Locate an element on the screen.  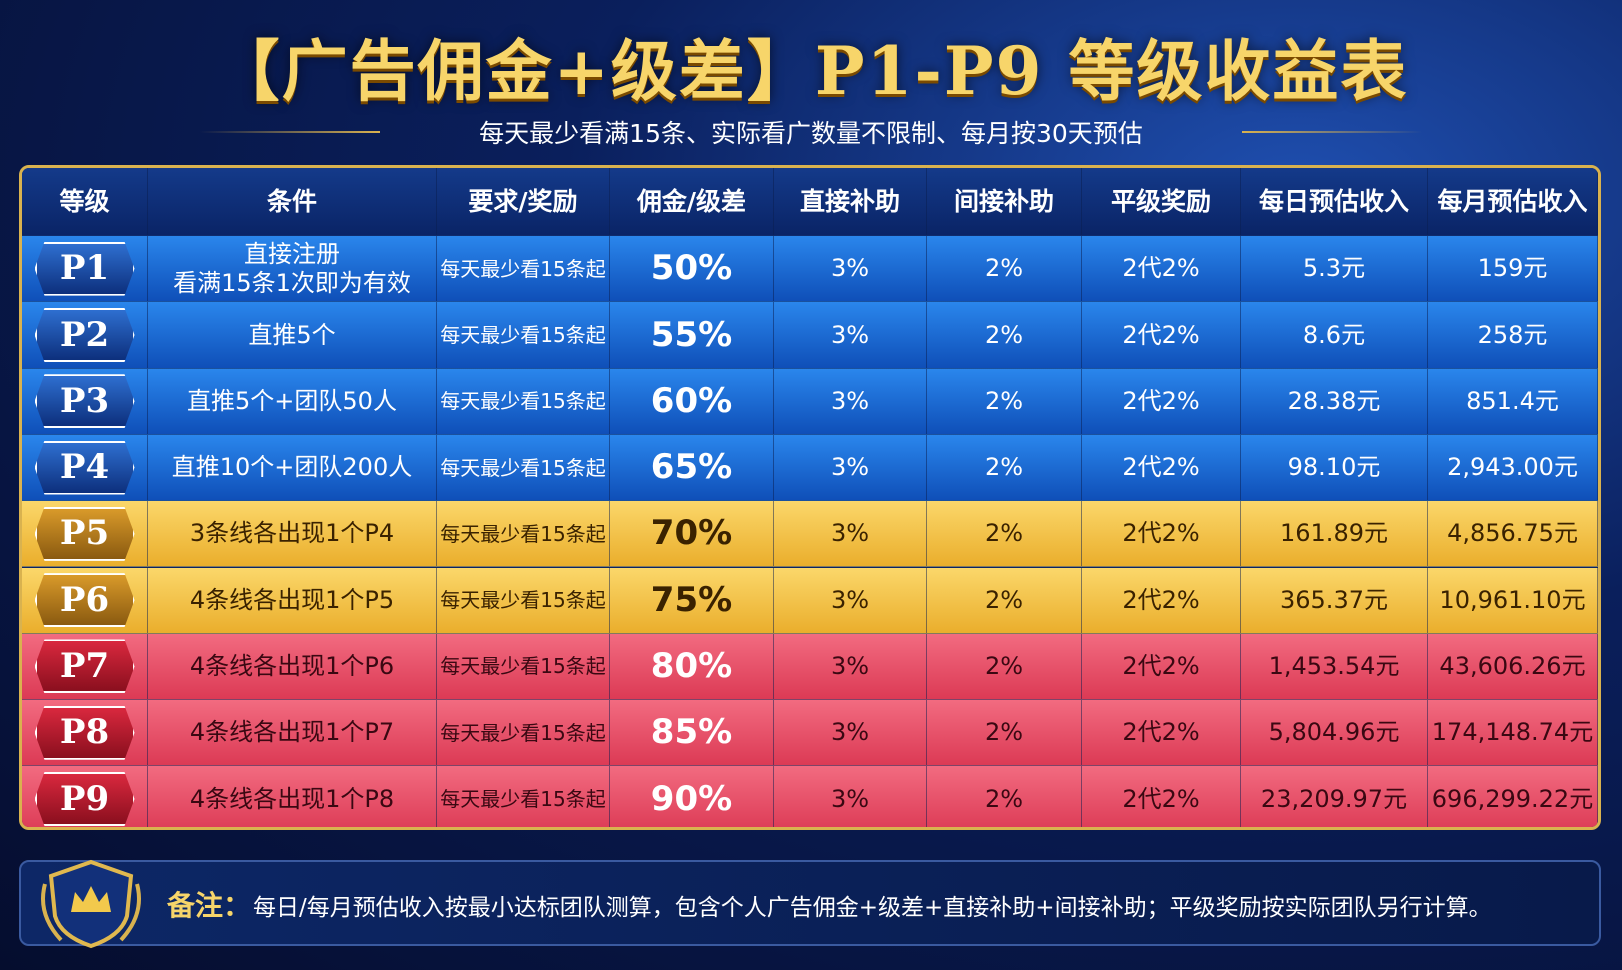
cell-condition: 直推10个+团队200人 is located at coordinates (292, 468).